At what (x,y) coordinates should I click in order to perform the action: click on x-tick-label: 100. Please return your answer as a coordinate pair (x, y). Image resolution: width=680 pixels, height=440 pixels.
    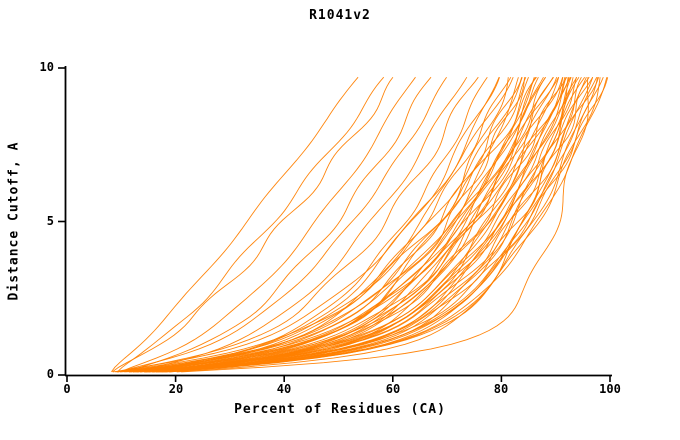
    Looking at the image, I should click on (610, 389).